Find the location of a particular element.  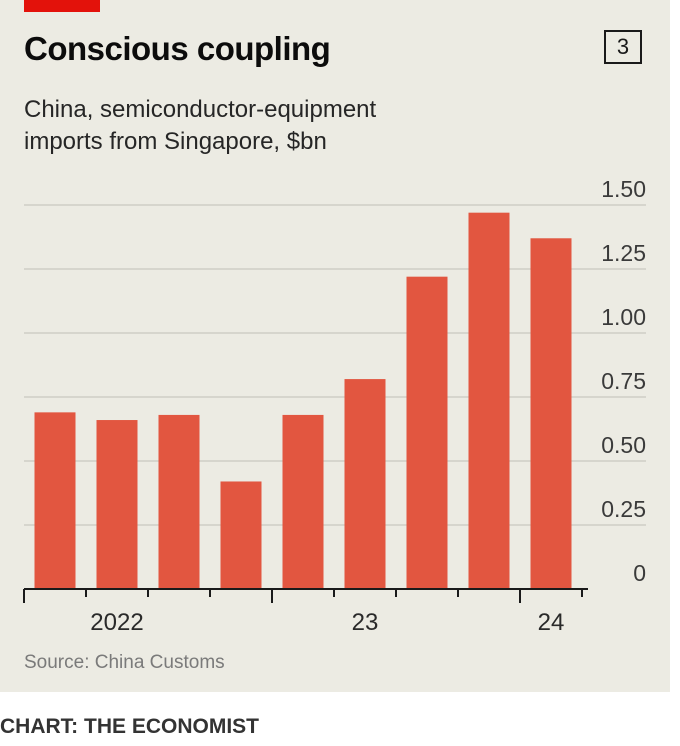

y-tick-label: 1.00 is located at coordinates (623, 317).